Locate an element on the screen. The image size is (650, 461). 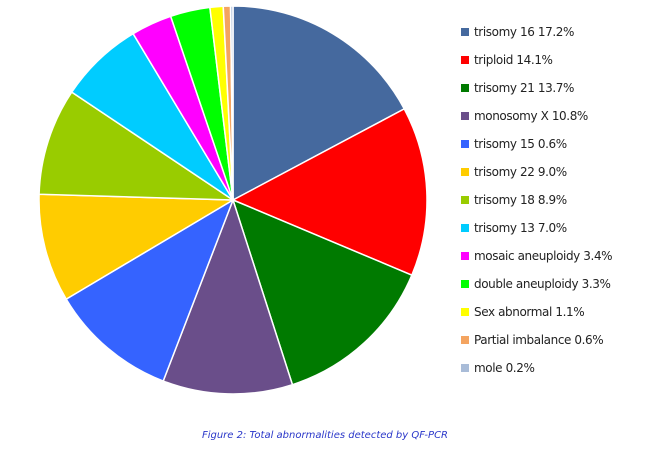
legend-item: trisomy 16 17.2% is located at coordinates (553, 32).